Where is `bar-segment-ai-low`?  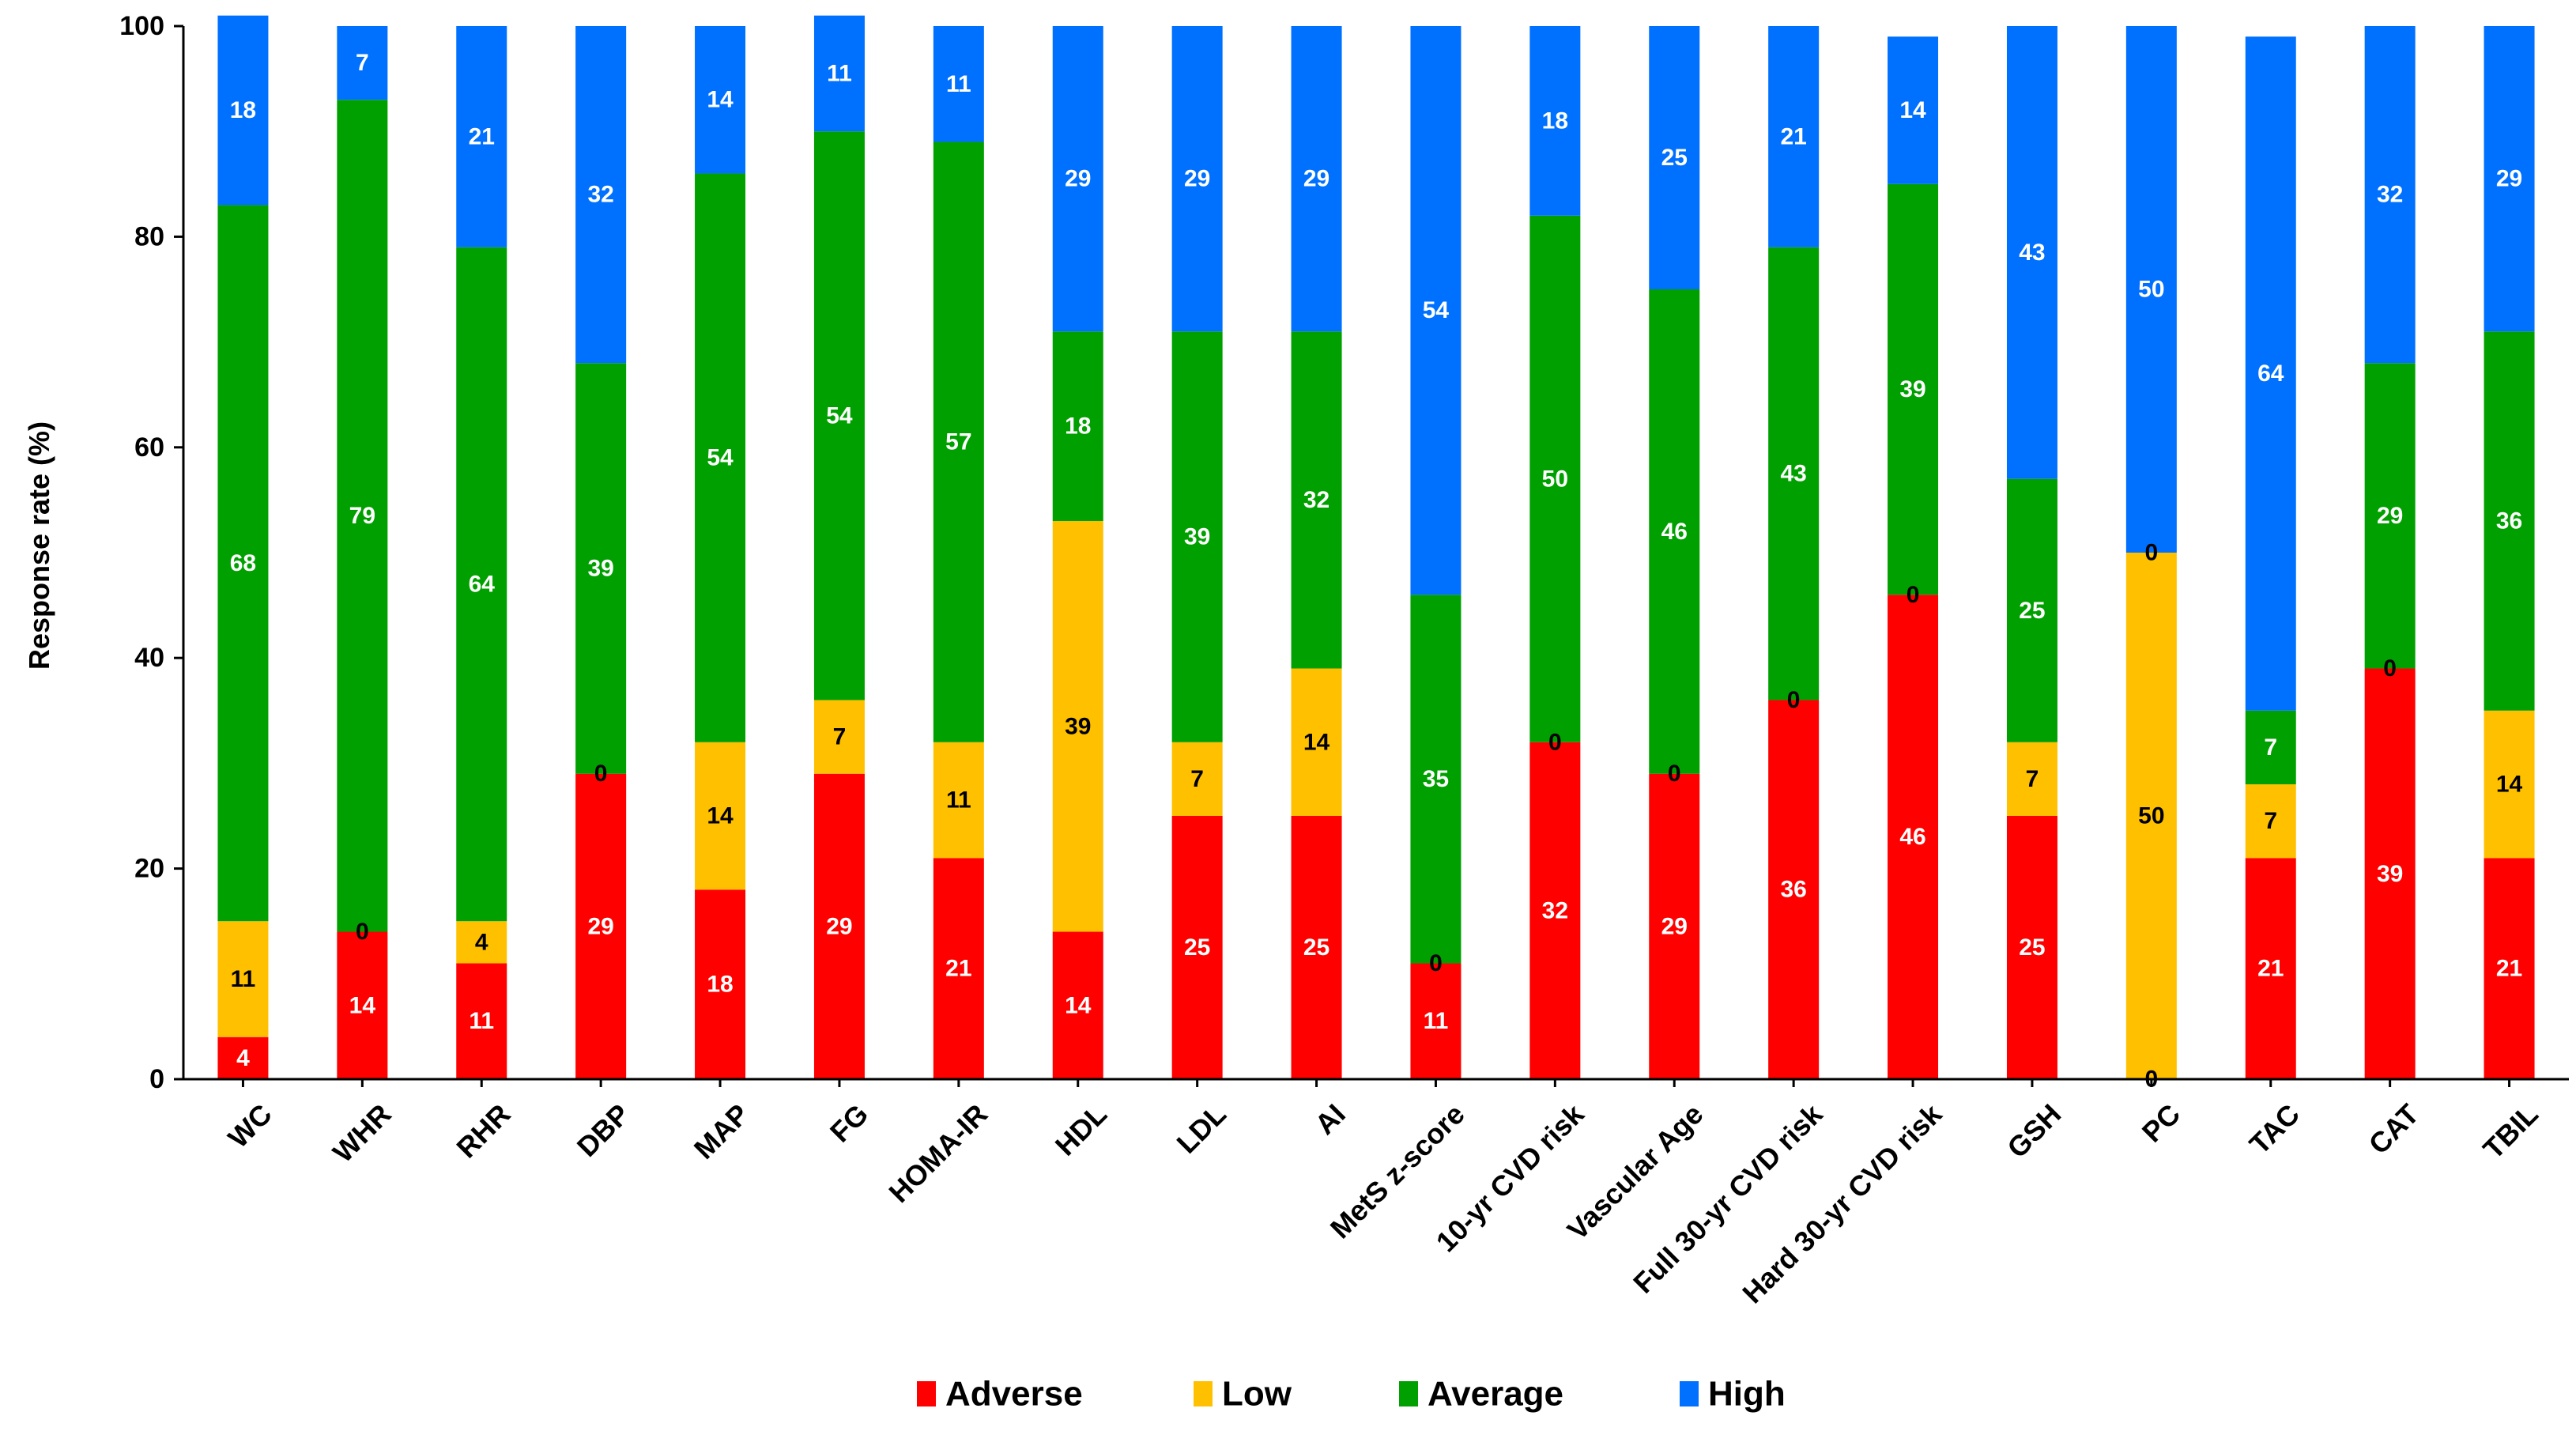 bar-segment-ai-low is located at coordinates (1316, 742).